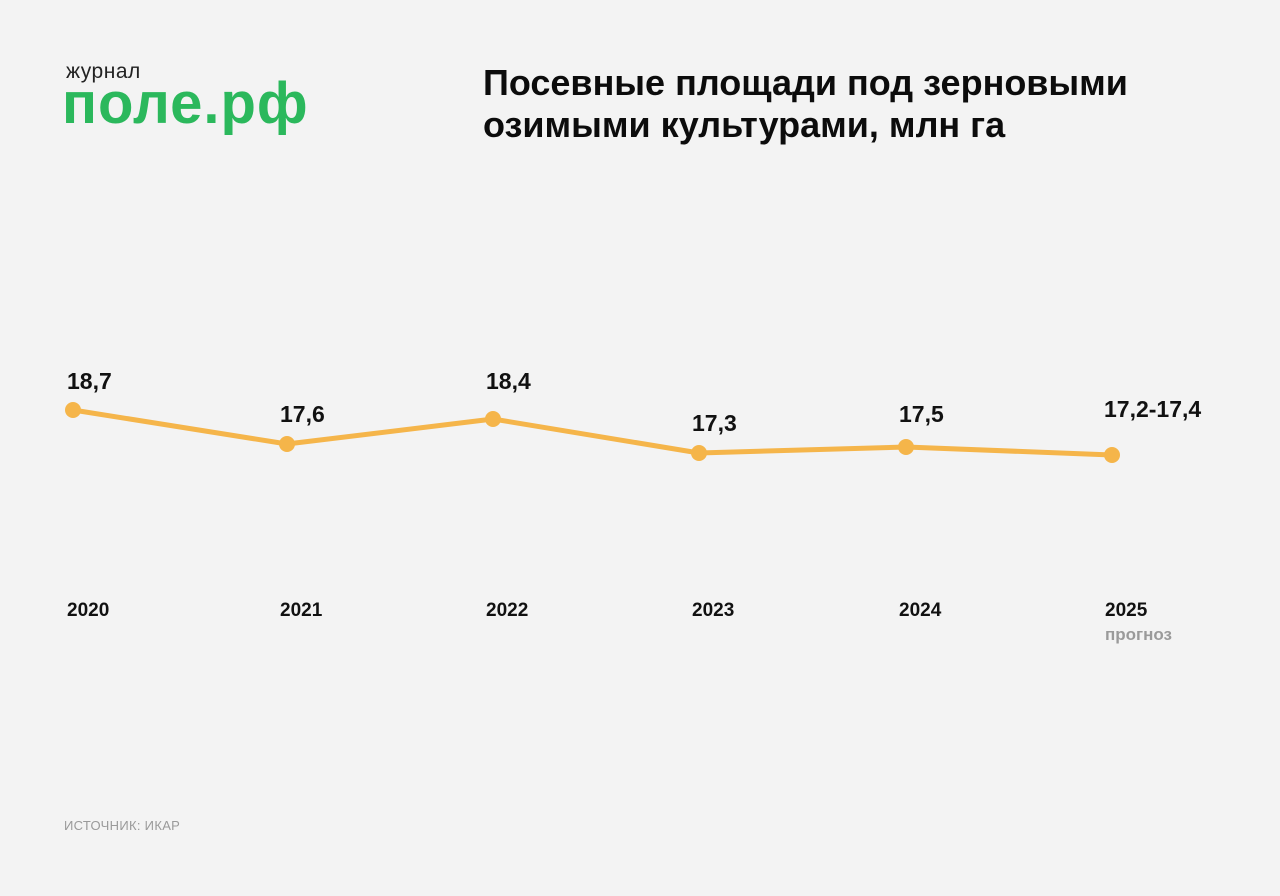  What do you see at coordinates (493, 419) in the screenshot?
I see `data-point-2022` at bounding box center [493, 419].